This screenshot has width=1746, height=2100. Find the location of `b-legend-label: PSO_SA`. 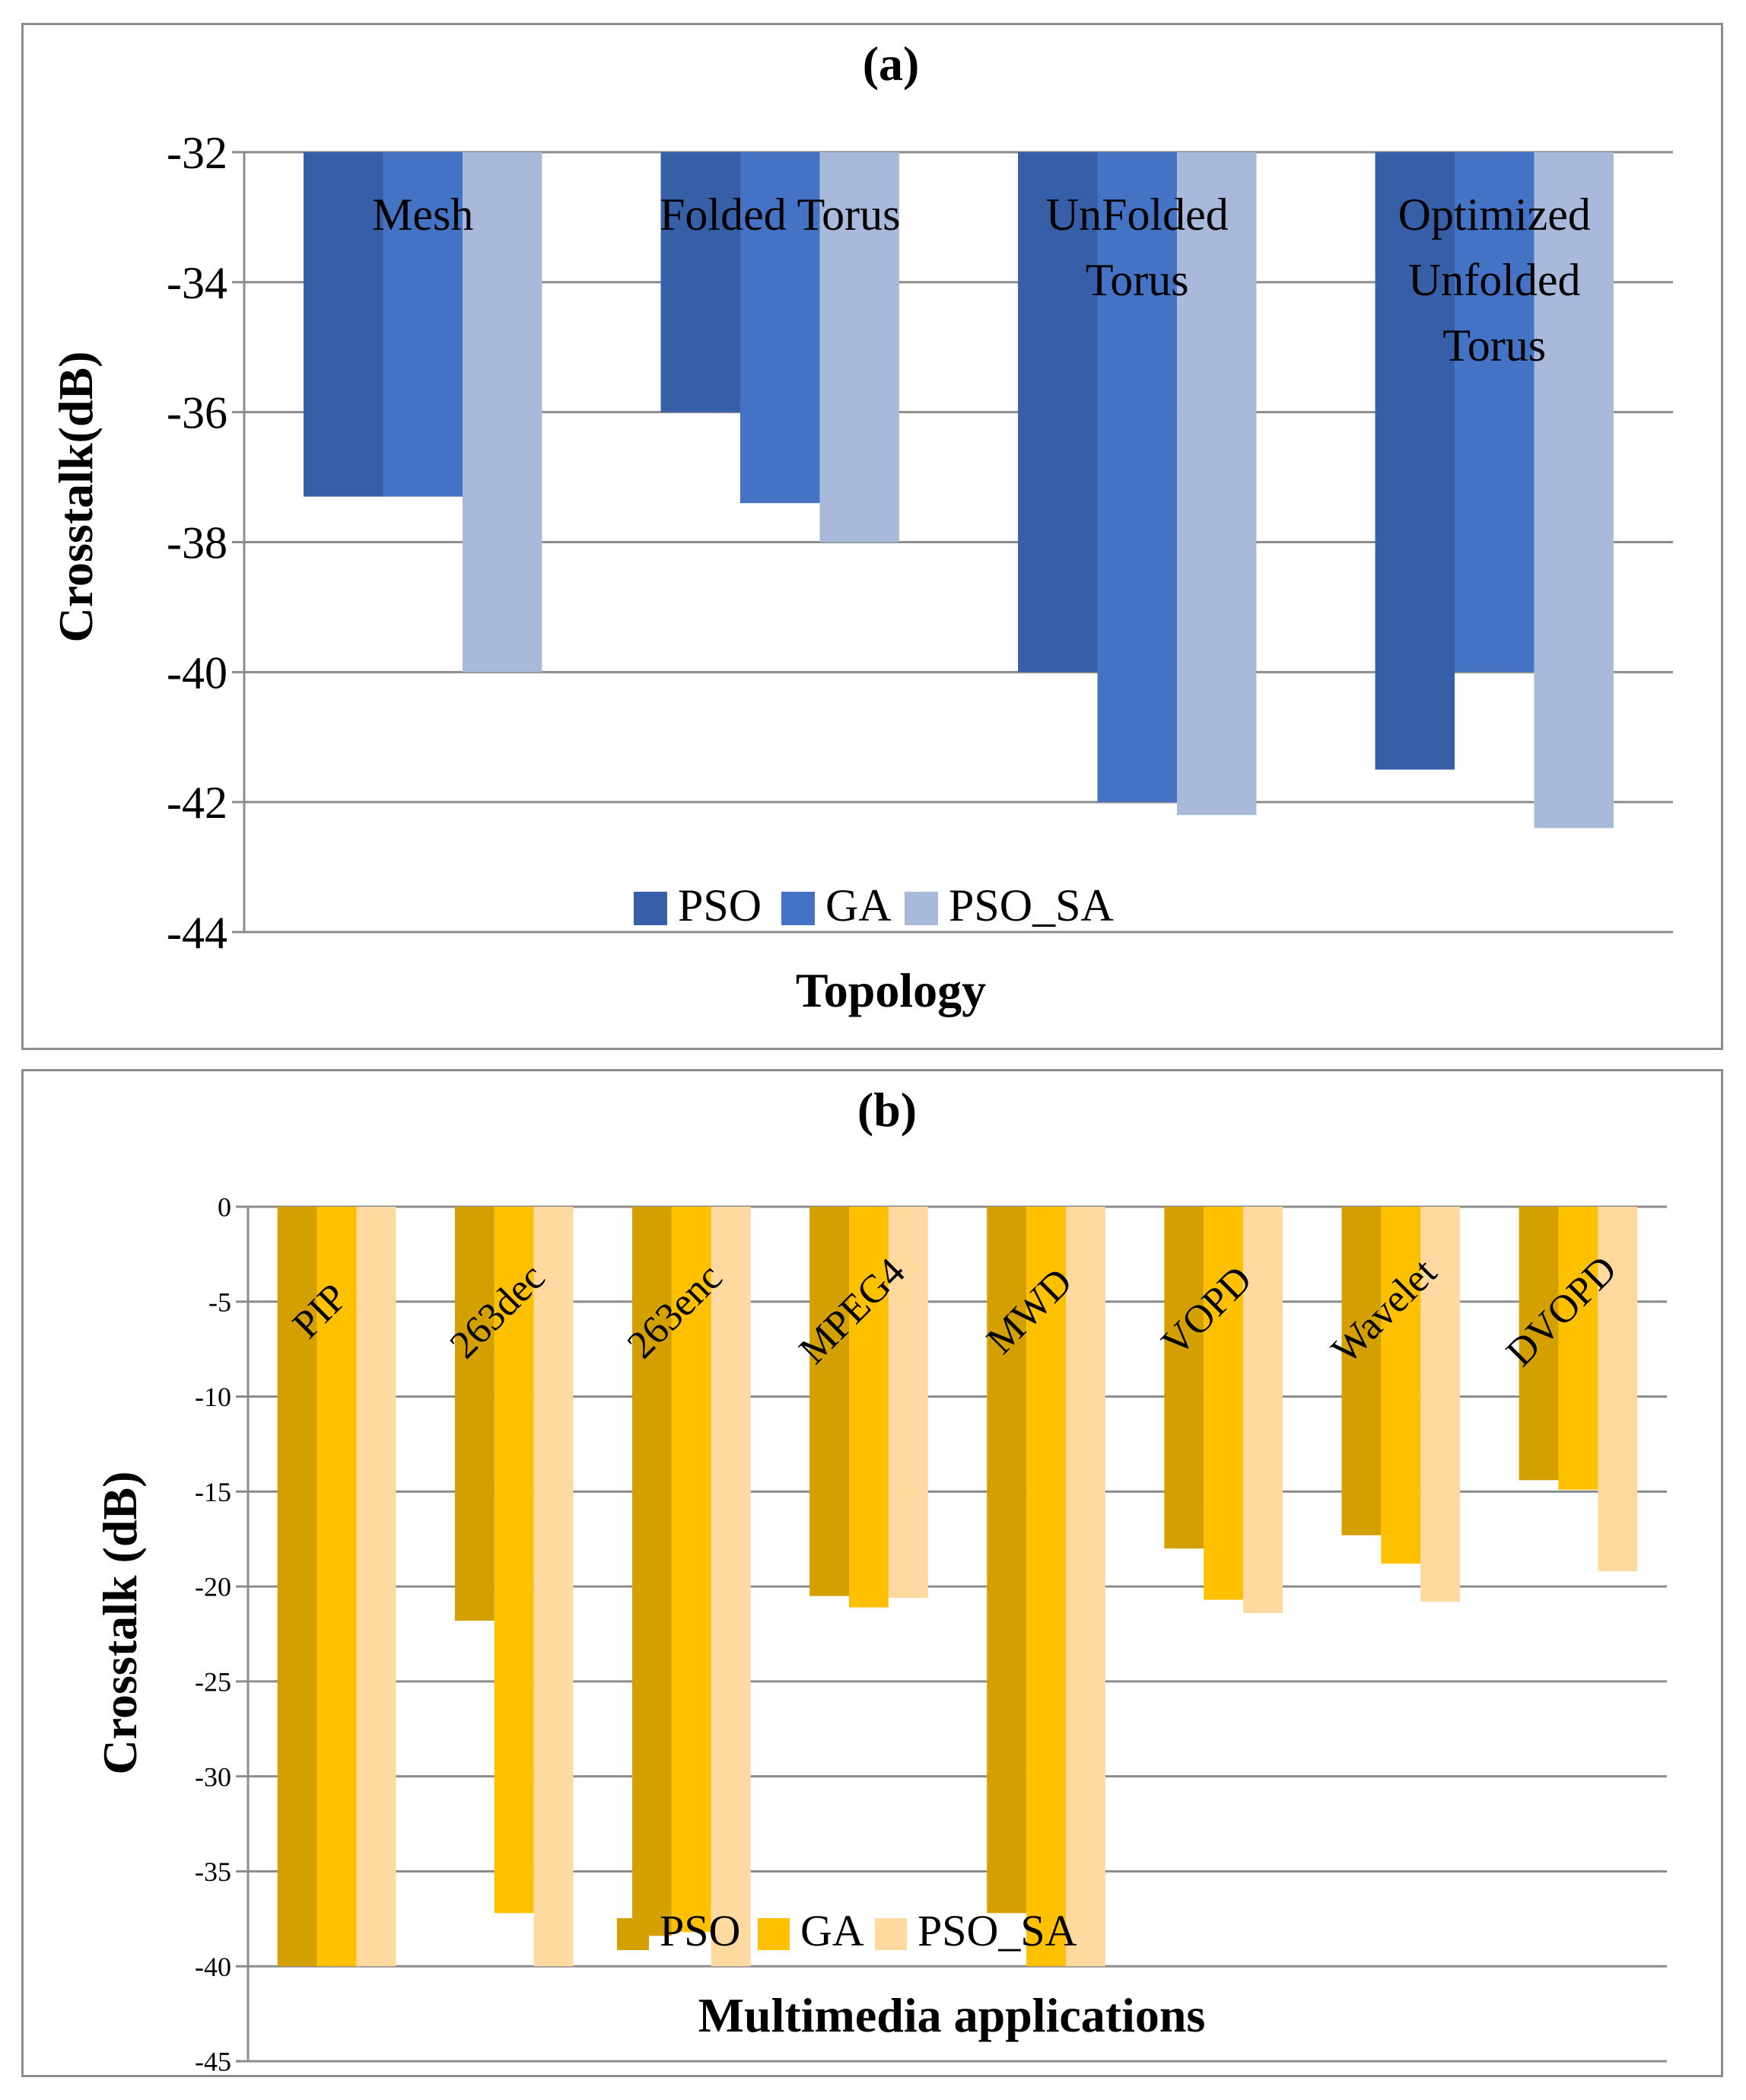

b-legend-label: PSO_SA is located at coordinates (997, 1930).